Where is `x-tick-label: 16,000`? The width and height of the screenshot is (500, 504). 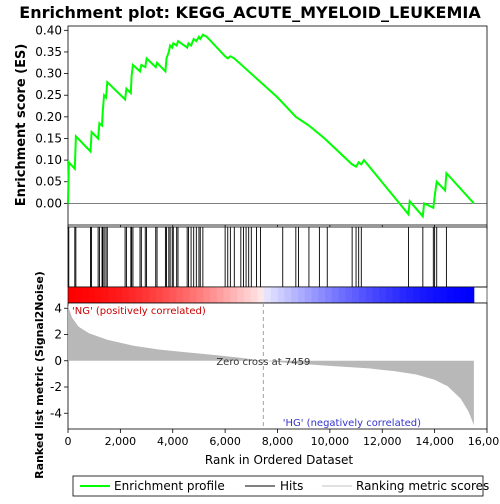
x-tick-label: 16,000 is located at coordinates (484, 441).